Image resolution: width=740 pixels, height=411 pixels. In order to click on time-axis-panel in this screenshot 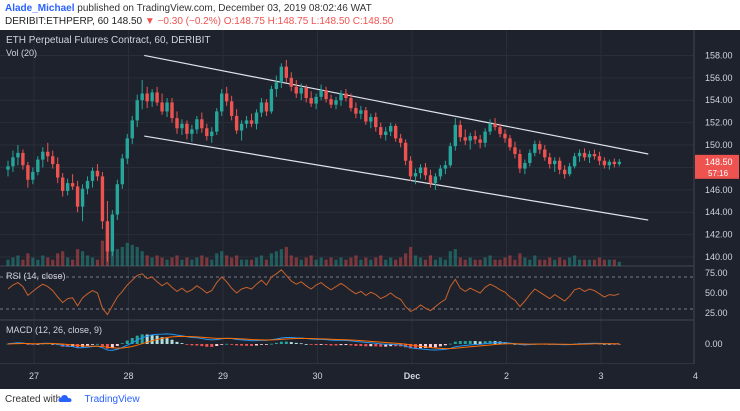, I will do `click(370, 376)`.